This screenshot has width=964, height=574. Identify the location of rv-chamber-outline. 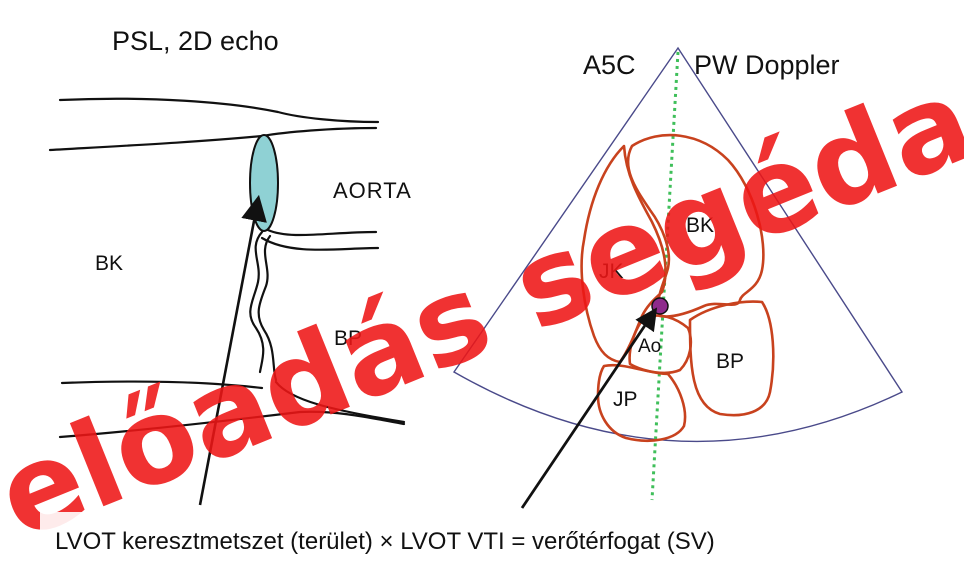
(623, 254).